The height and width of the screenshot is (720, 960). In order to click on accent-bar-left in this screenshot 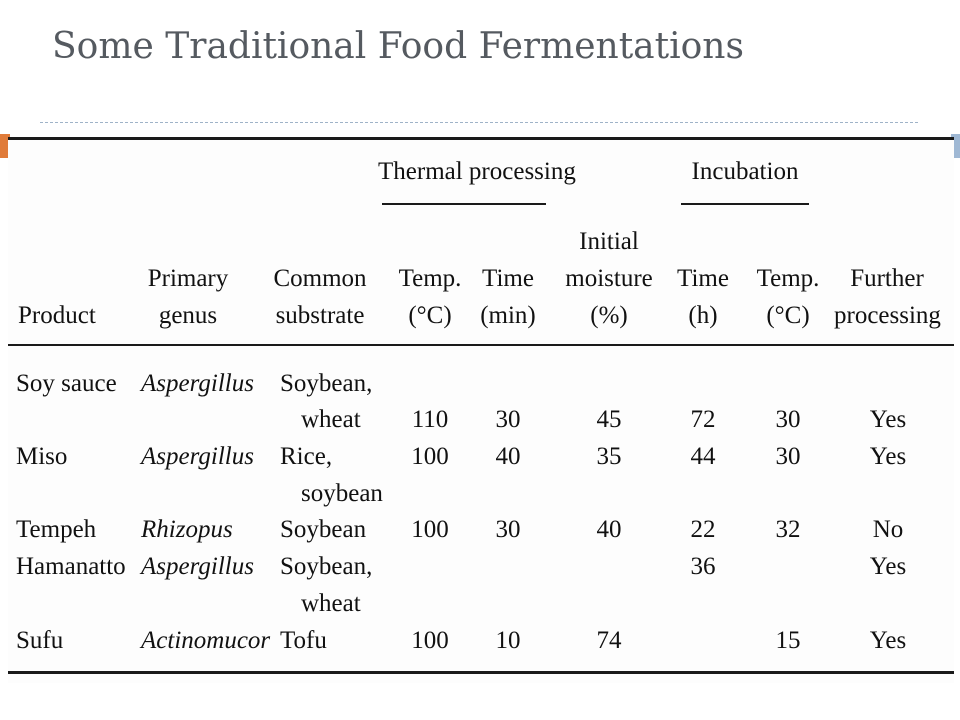, I will do `click(5, 146)`.